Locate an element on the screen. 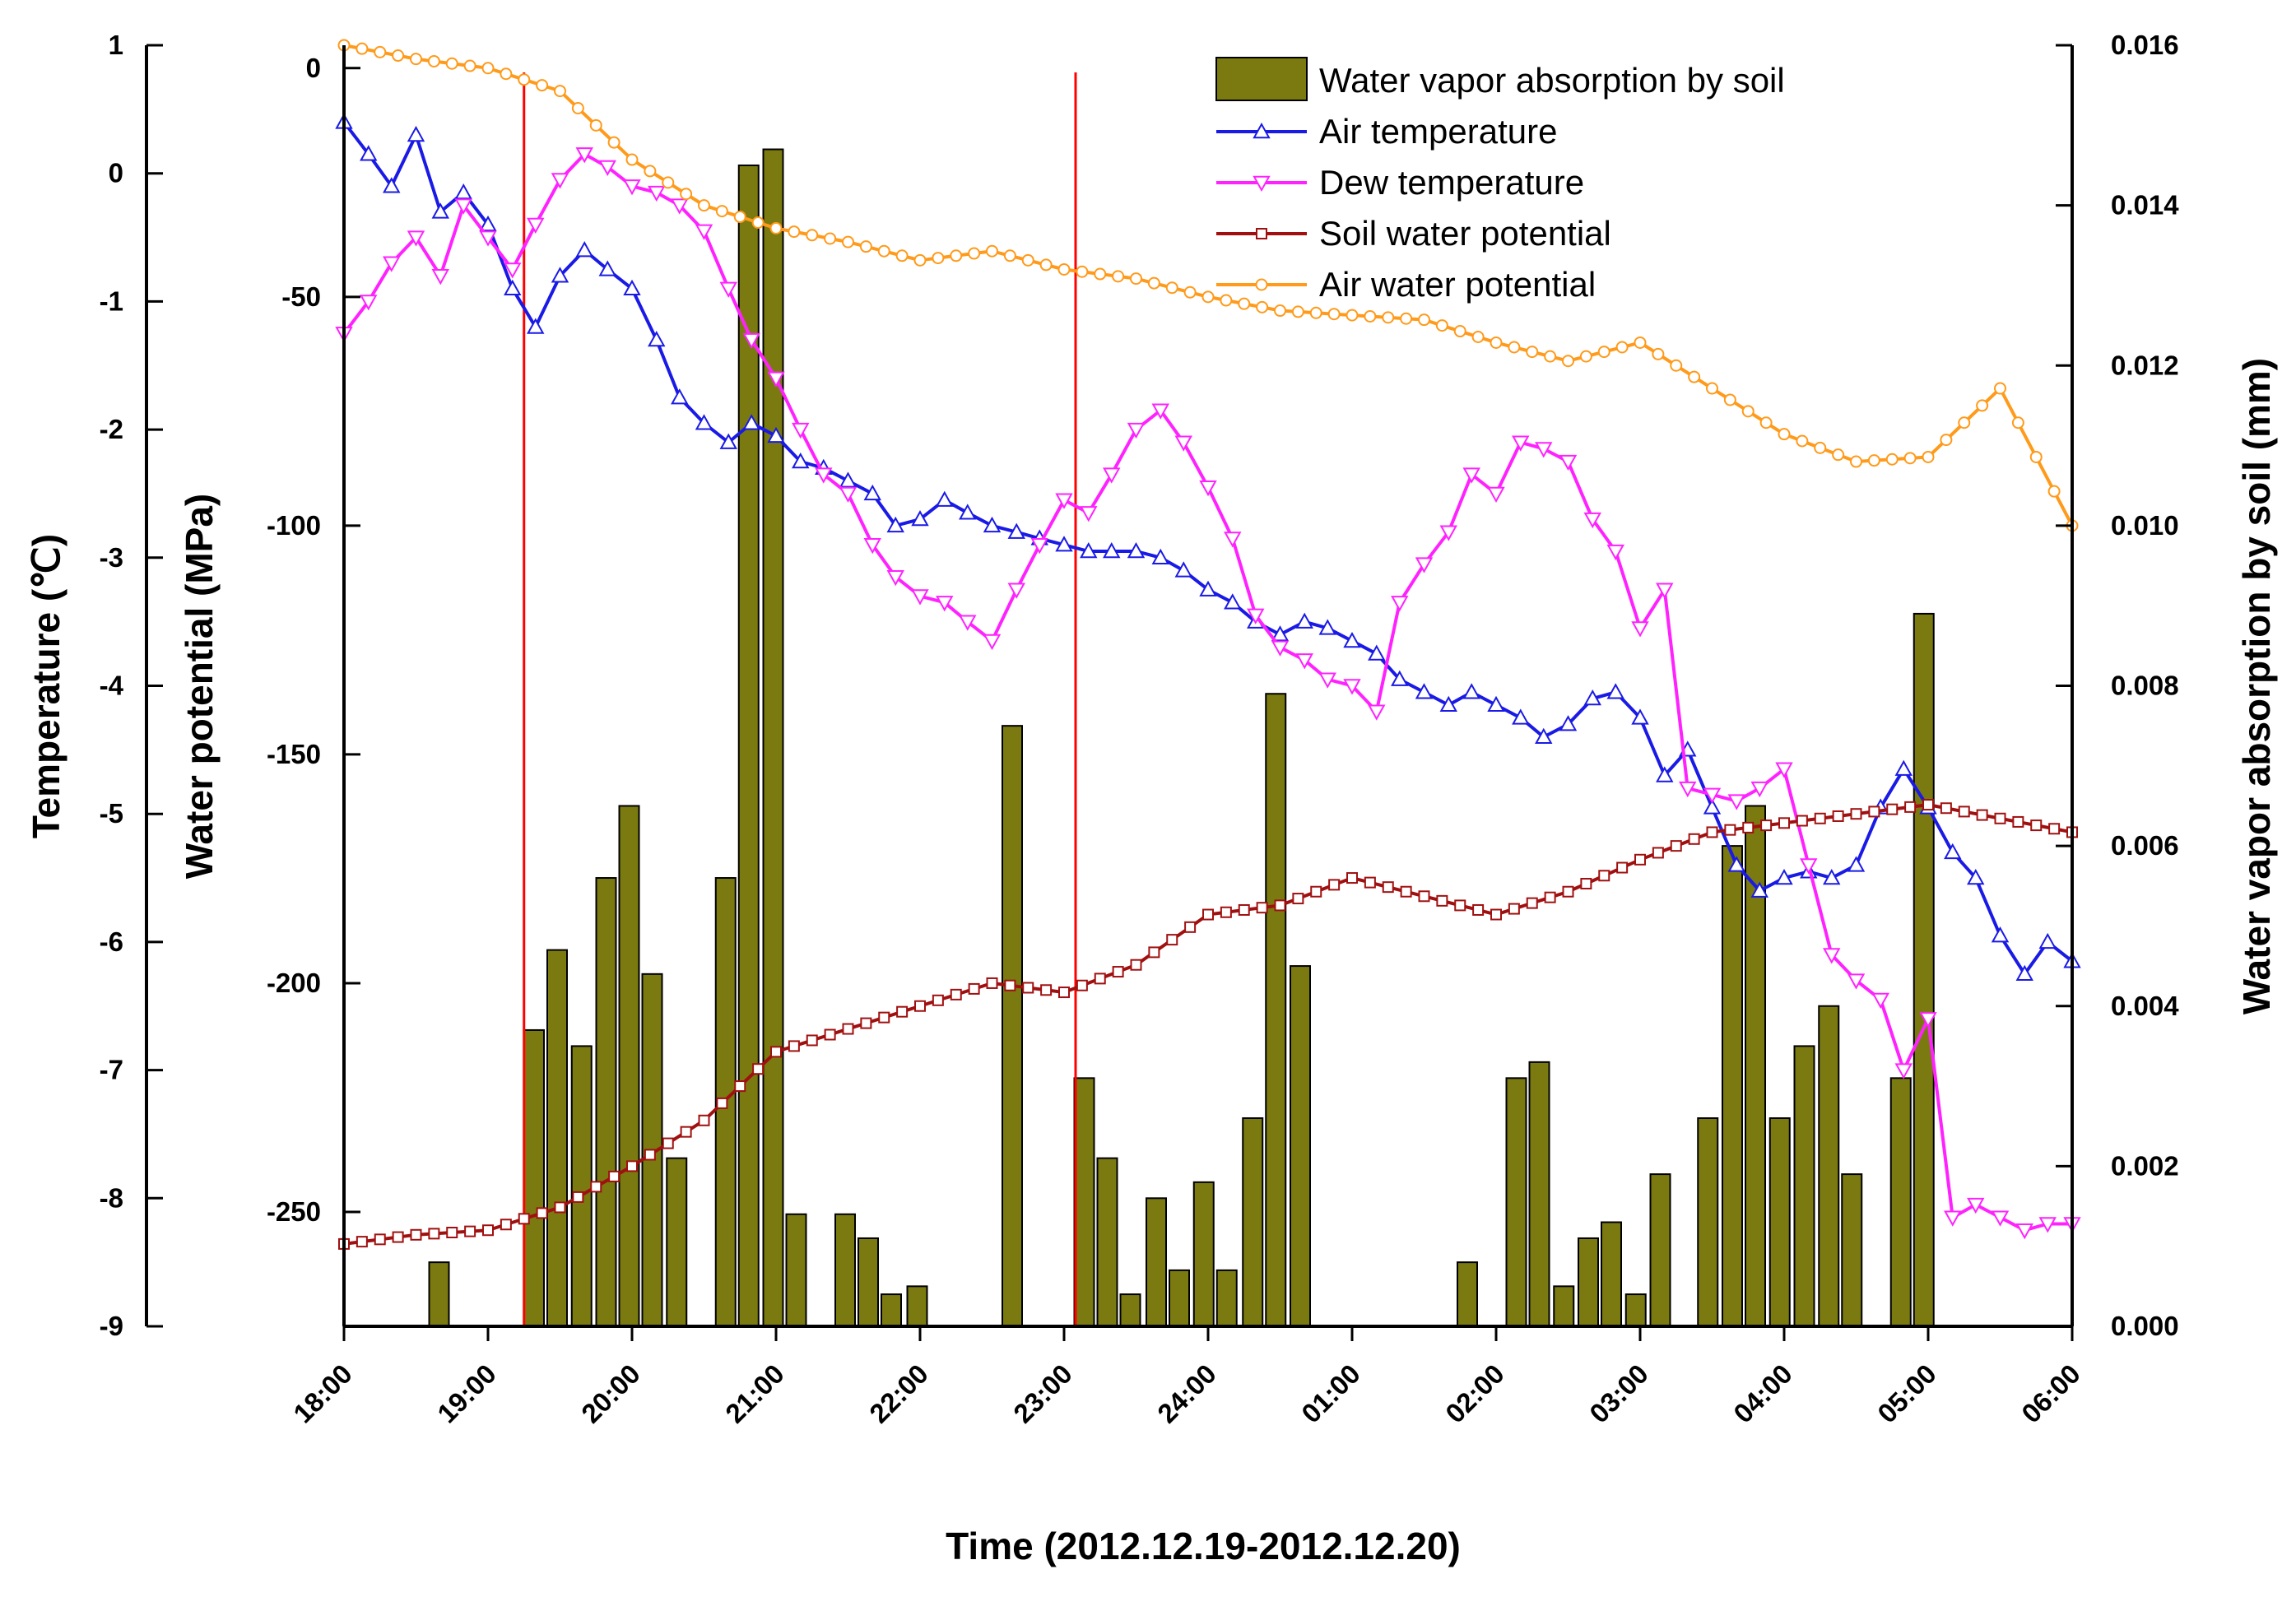 Image resolution: width=2296 pixels, height=1597 pixels. temperature-axis-title: Temperature (℃) is located at coordinates (46, 686).